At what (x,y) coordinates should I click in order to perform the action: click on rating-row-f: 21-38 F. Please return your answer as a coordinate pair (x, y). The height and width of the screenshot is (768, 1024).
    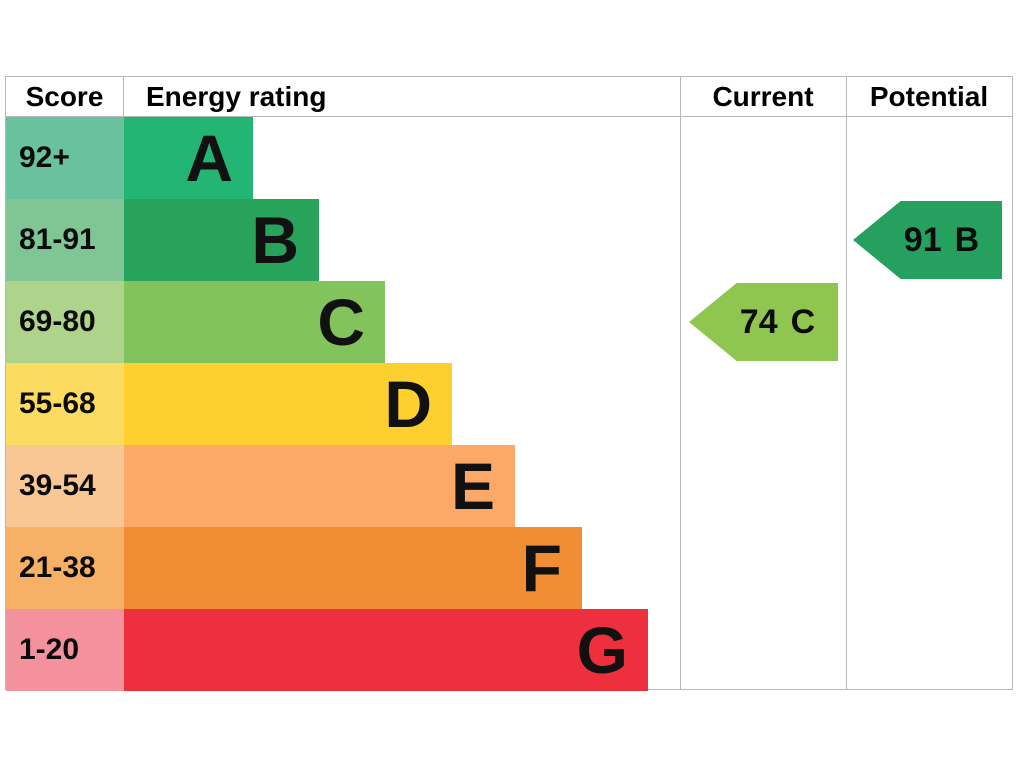
    Looking at the image, I should click on (509, 568).